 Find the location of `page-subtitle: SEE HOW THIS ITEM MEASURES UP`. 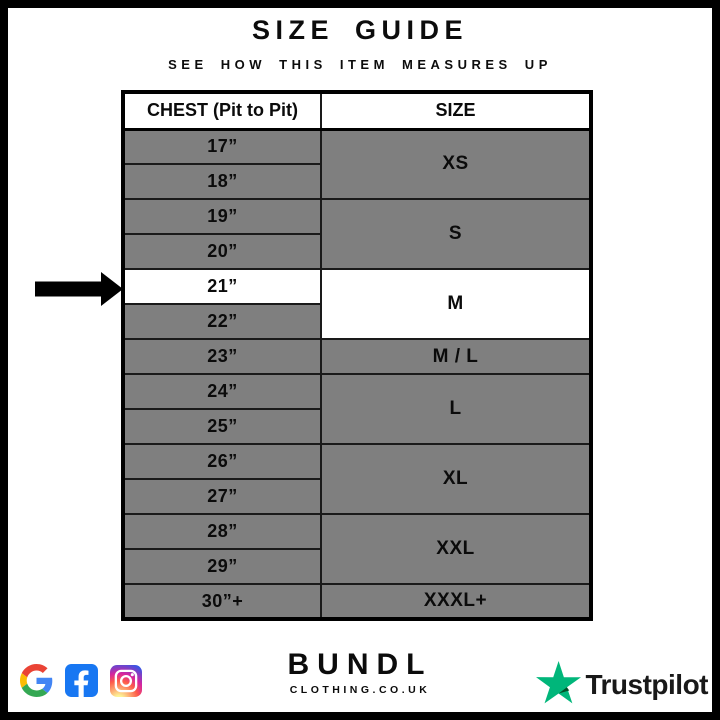

page-subtitle: SEE HOW THIS ITEM MEASURES UP is located at coordinates (360, 64).